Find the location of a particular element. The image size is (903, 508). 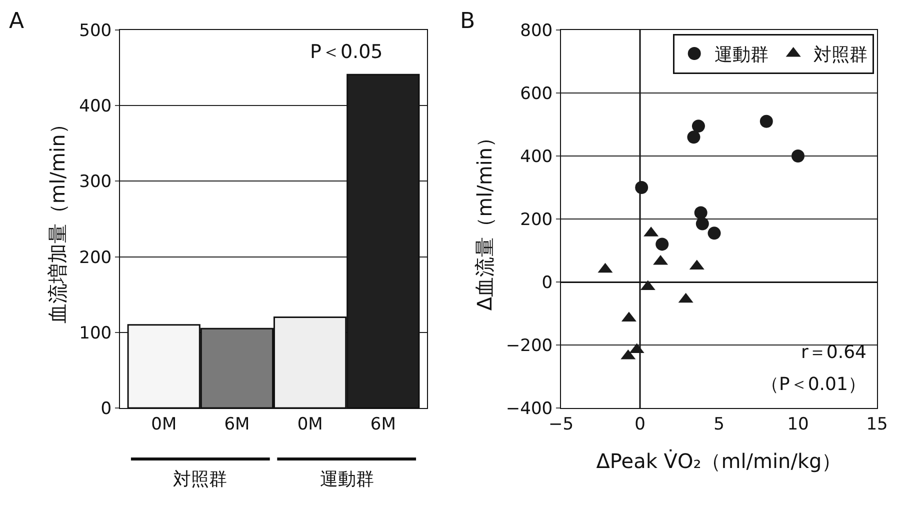

y-axis-title: 血流増加量（ml/min） is located at coordinates (58, 219).